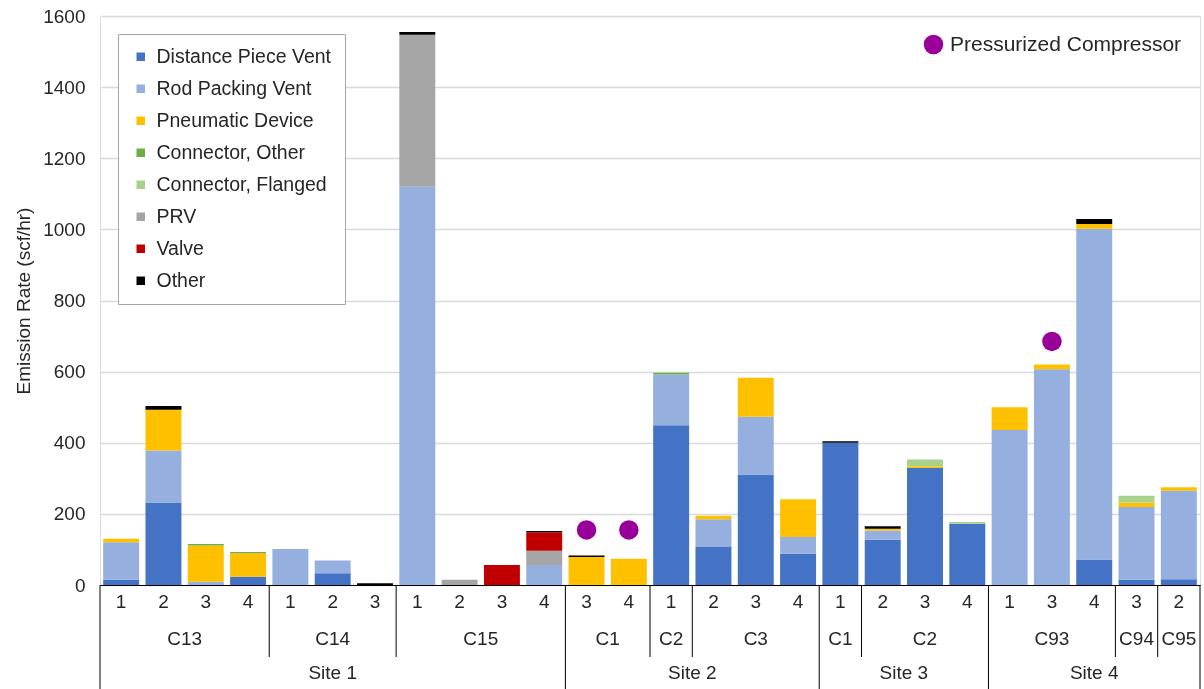  What do you see at coordinates (69, 514) in the screenshot?
I see `y-tick-label: 200` at bounding box center [69, 514].